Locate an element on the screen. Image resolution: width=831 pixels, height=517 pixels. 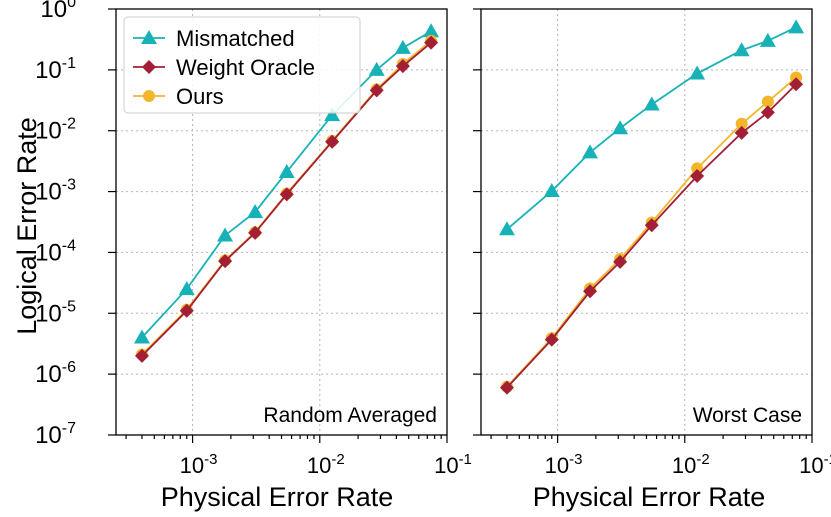
y-tick-label: 10⁻⁵ is located at coordinates (55, 312).